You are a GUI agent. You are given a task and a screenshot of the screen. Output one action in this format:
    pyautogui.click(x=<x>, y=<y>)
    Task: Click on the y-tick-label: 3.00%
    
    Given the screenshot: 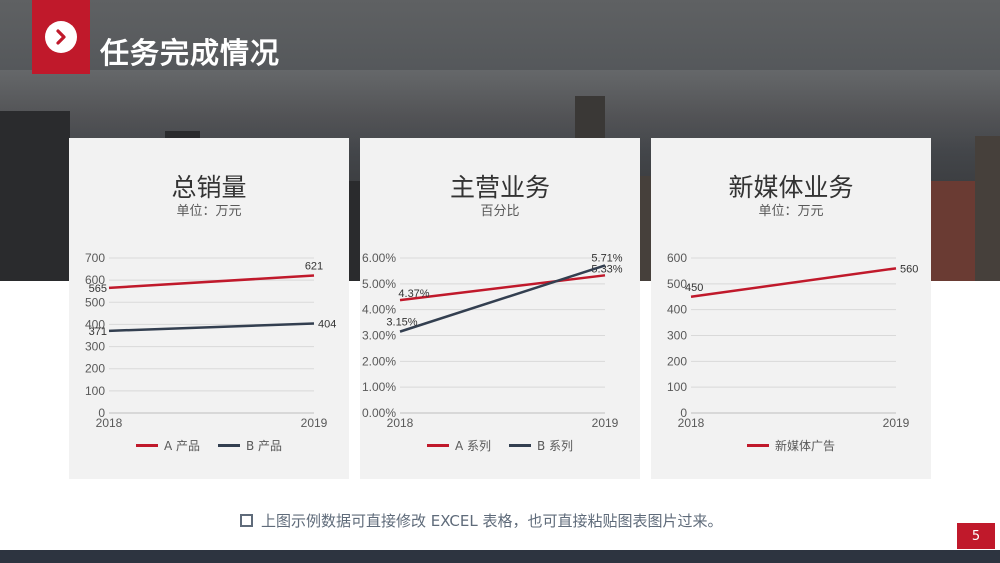 What is the action you would take?
    pyautogui.click(x=379, y=336)
    